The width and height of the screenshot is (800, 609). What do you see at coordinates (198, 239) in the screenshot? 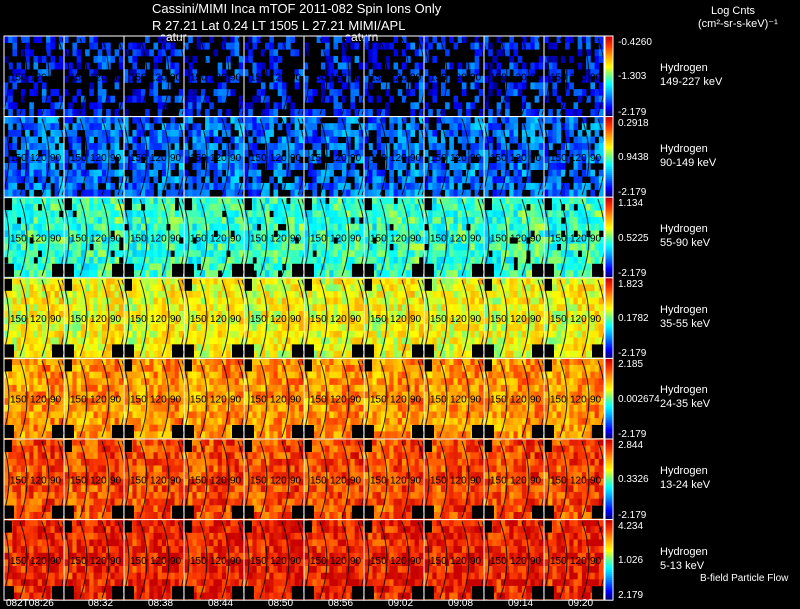
I see `contour-label: 150` at bounding box center [198, 239].